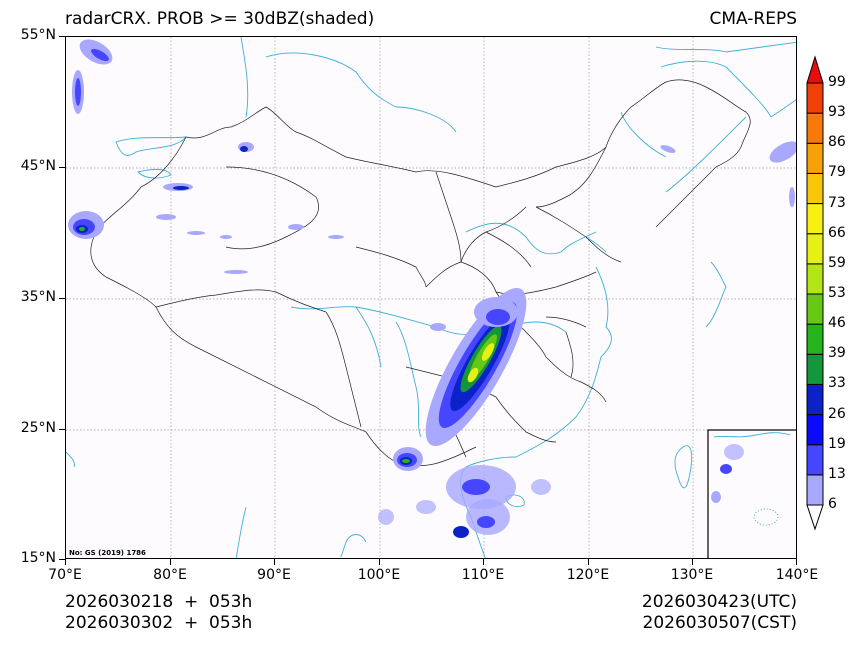  Describe the element at coordinates (837, 353) in the screenshot. I see `colorbar-tick-label: 39` at that location.